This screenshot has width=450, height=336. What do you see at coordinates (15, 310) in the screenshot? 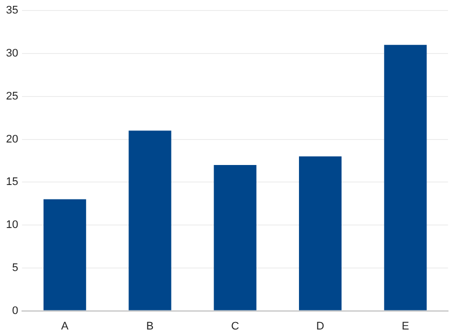
I see `y-tick-label: 0` at bounding box center [15, 310].